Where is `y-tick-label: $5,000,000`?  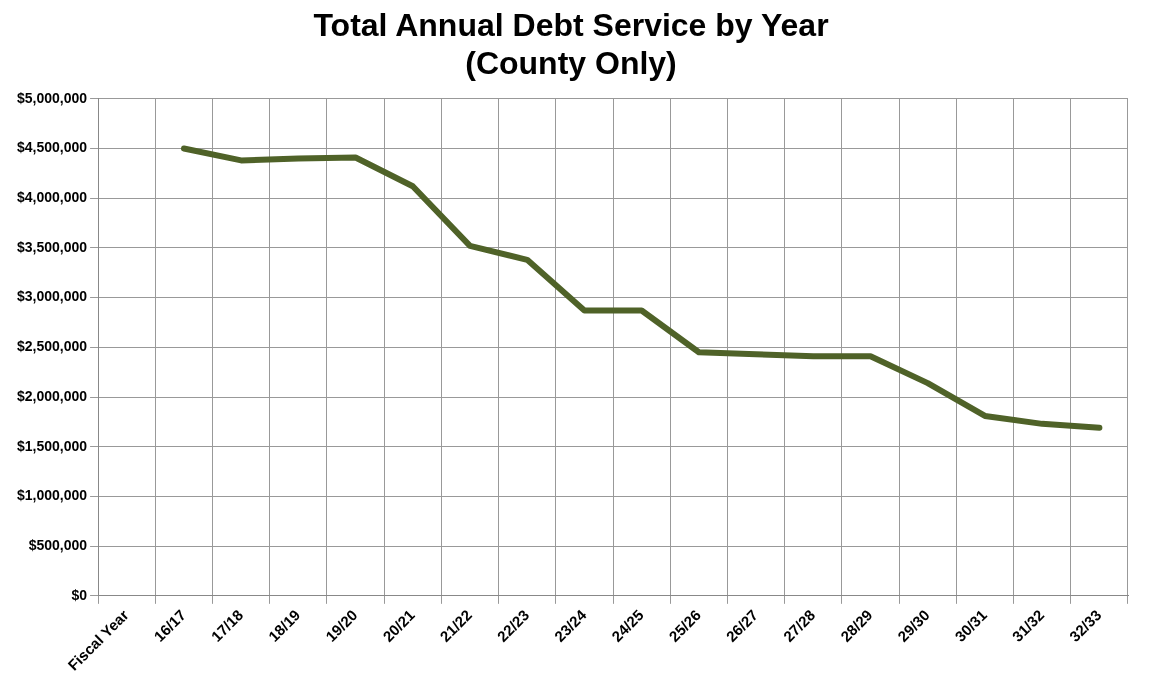 y-tick-label: $5,000,000 is located at coordinates (52, 97).